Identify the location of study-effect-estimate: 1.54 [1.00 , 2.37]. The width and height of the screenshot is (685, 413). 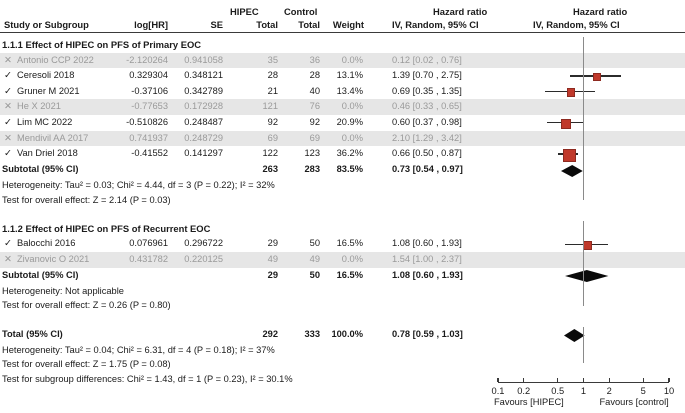
(427, 259).